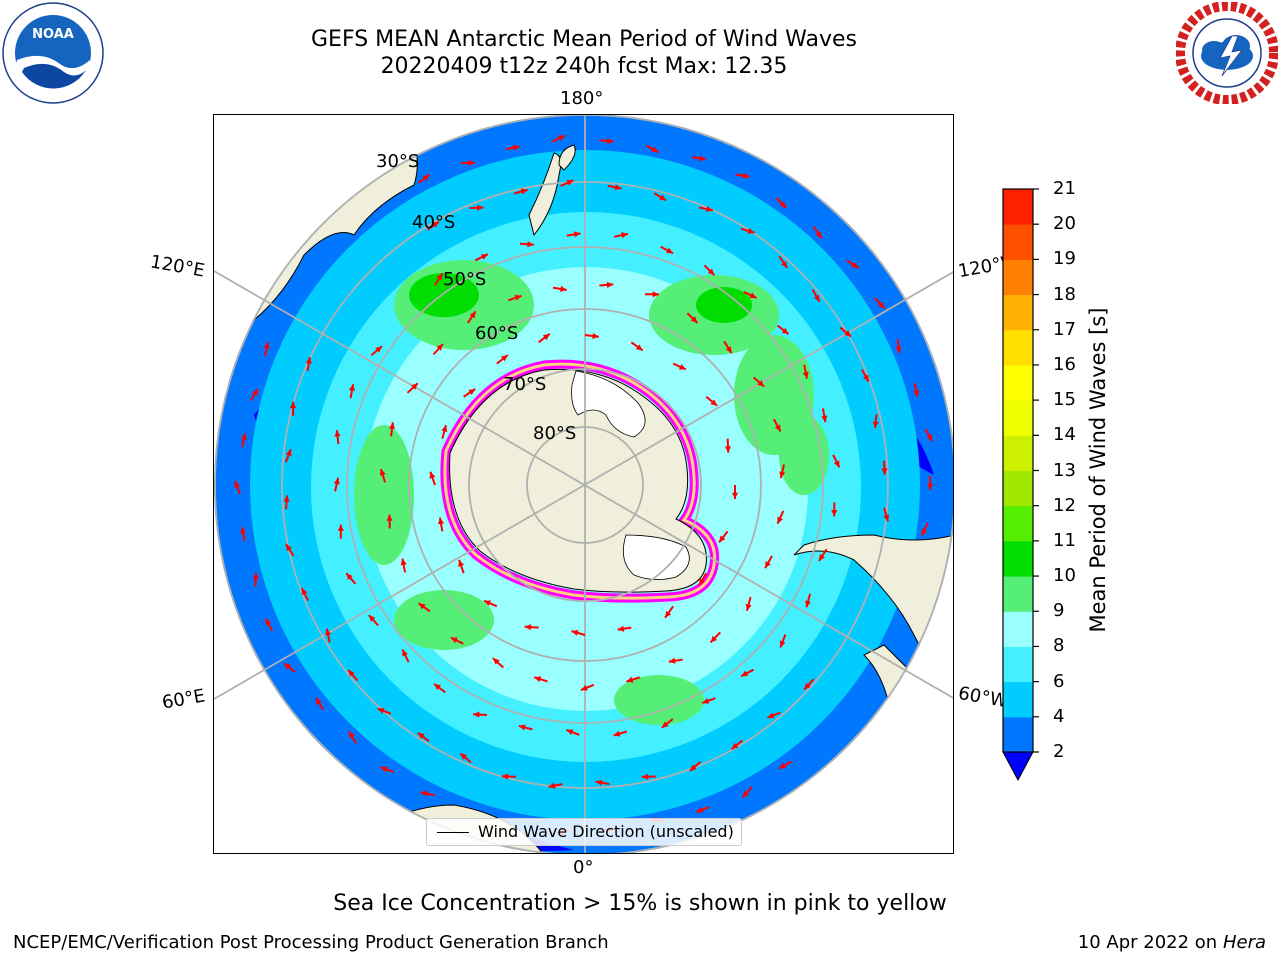  I want to click on legend-line-swatch, so click(453, 832).